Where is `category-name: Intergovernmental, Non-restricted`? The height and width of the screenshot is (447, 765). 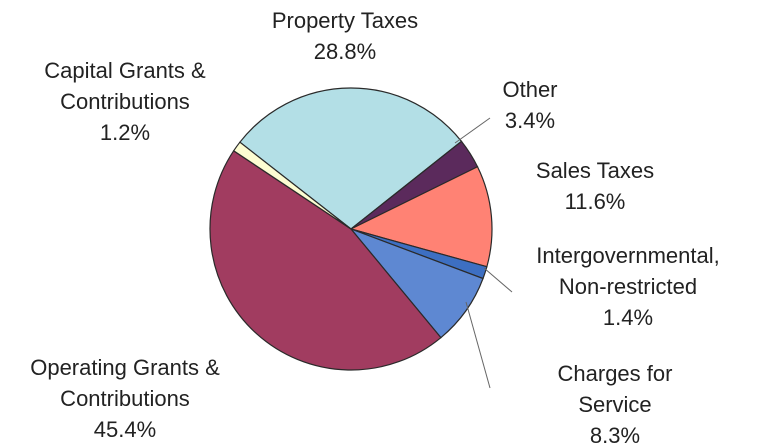
category-name: Intergovernmental, Non-restricted is located at coordinates (628, 271).